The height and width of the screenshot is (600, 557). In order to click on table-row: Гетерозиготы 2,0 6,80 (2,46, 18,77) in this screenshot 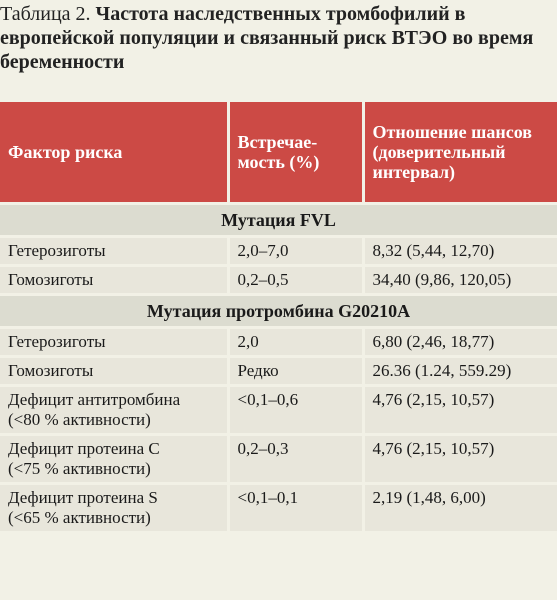, I will do `click(278, 341)`.